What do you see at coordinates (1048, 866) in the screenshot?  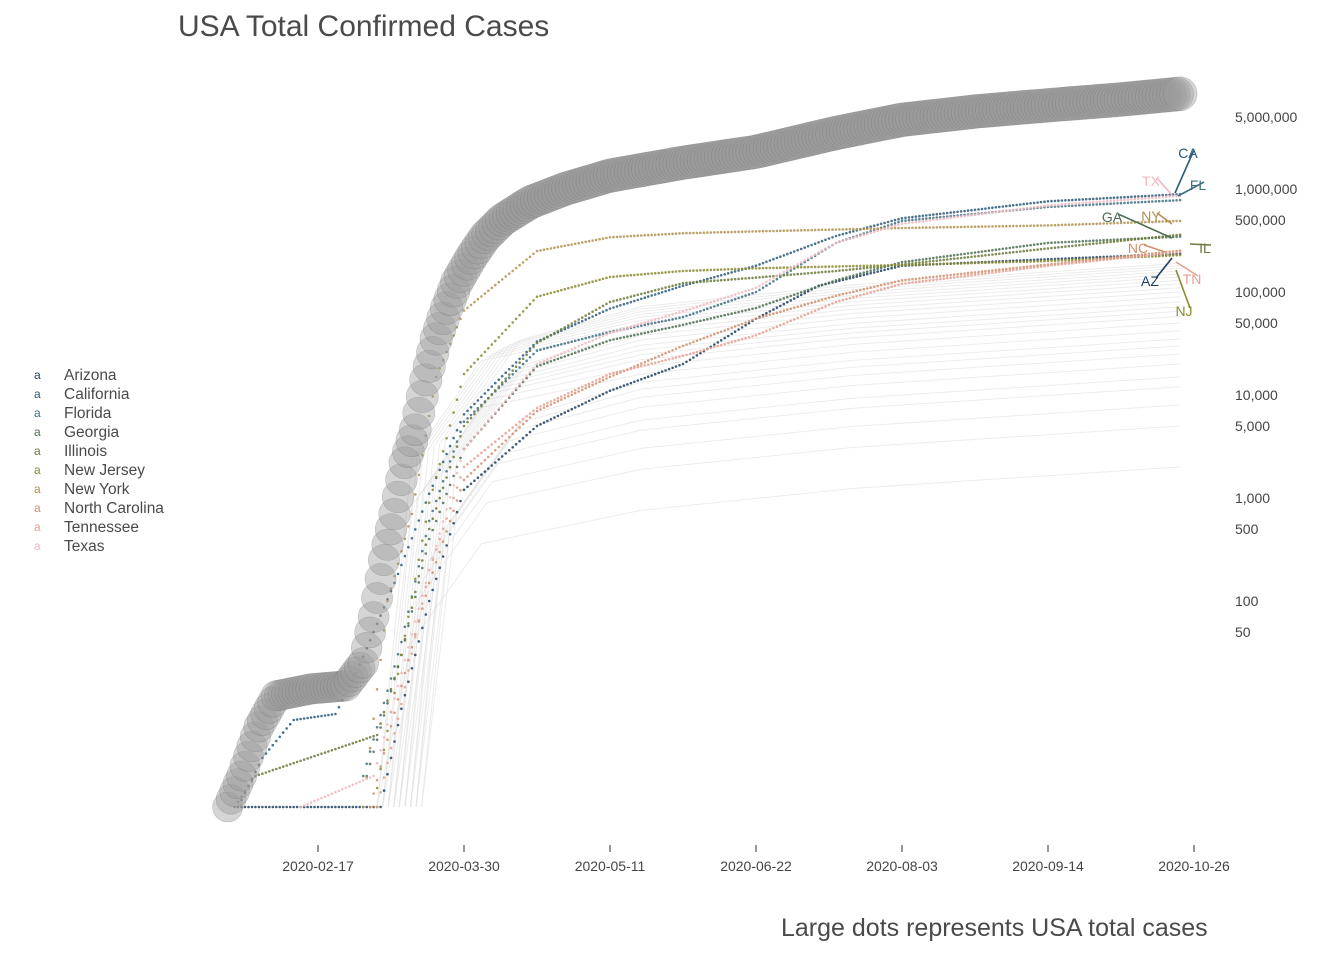 I see `x-tick-label: 2020-09-14` at bounding box center [1048, 866].